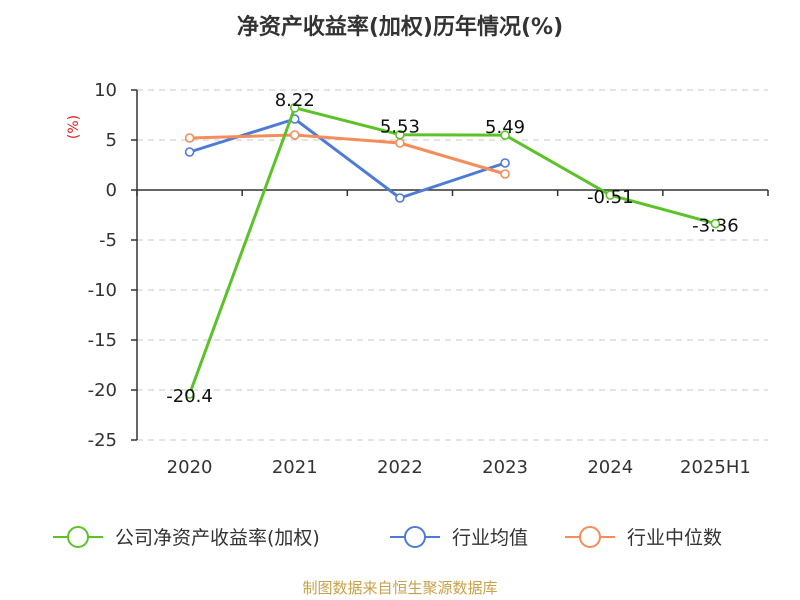 This screenshot has width=800, height=600. What do you see at coordinates (399, 588) in the screenshot?
I see `source-note: 制图数据来自恒生聚源数据库` at bounding box center [399, 588].